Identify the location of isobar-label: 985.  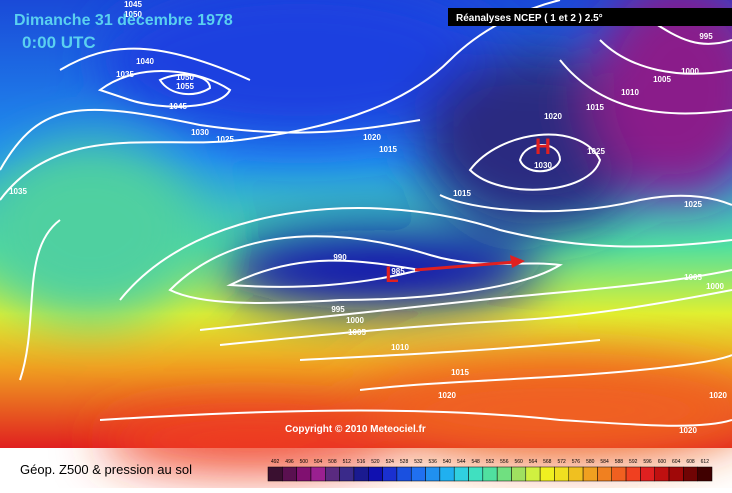
(398, 271).